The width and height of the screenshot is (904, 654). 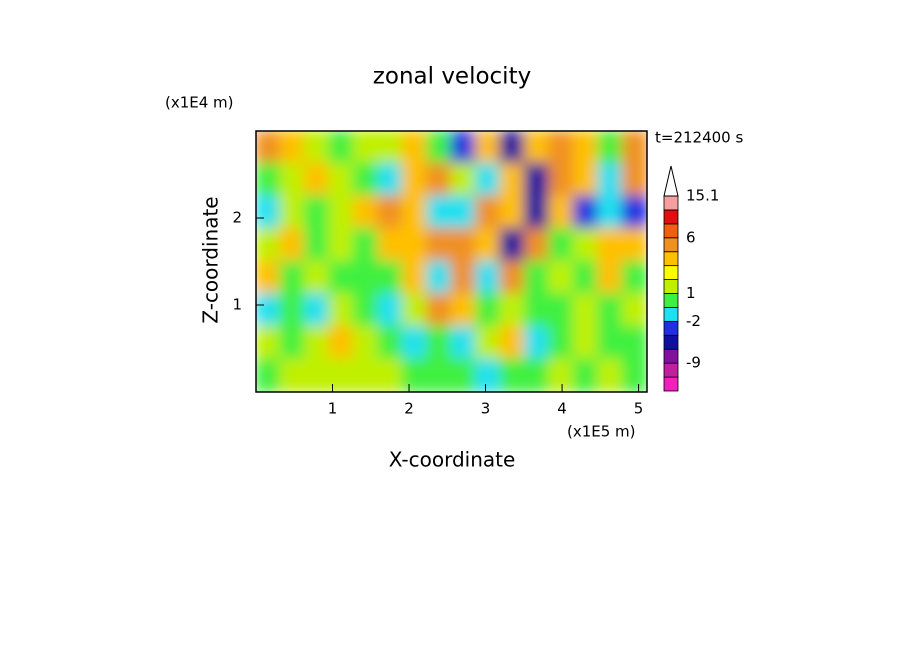 What do you see at coordinates (691, 293) in the screenshot?
I see `colorbar-label: 1` at bounding box center [691, 293].